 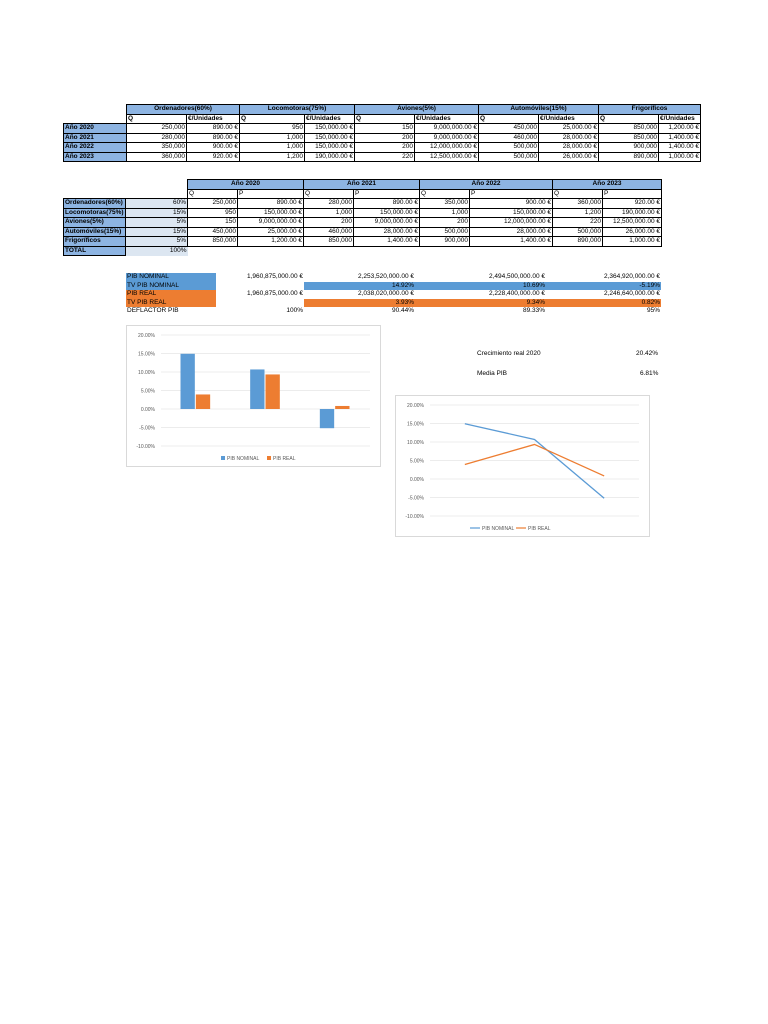 What do you see at coordinates (245, 184) in the screenshot?
I see `year-header: Año 2020` at bounding box center [245, 184].